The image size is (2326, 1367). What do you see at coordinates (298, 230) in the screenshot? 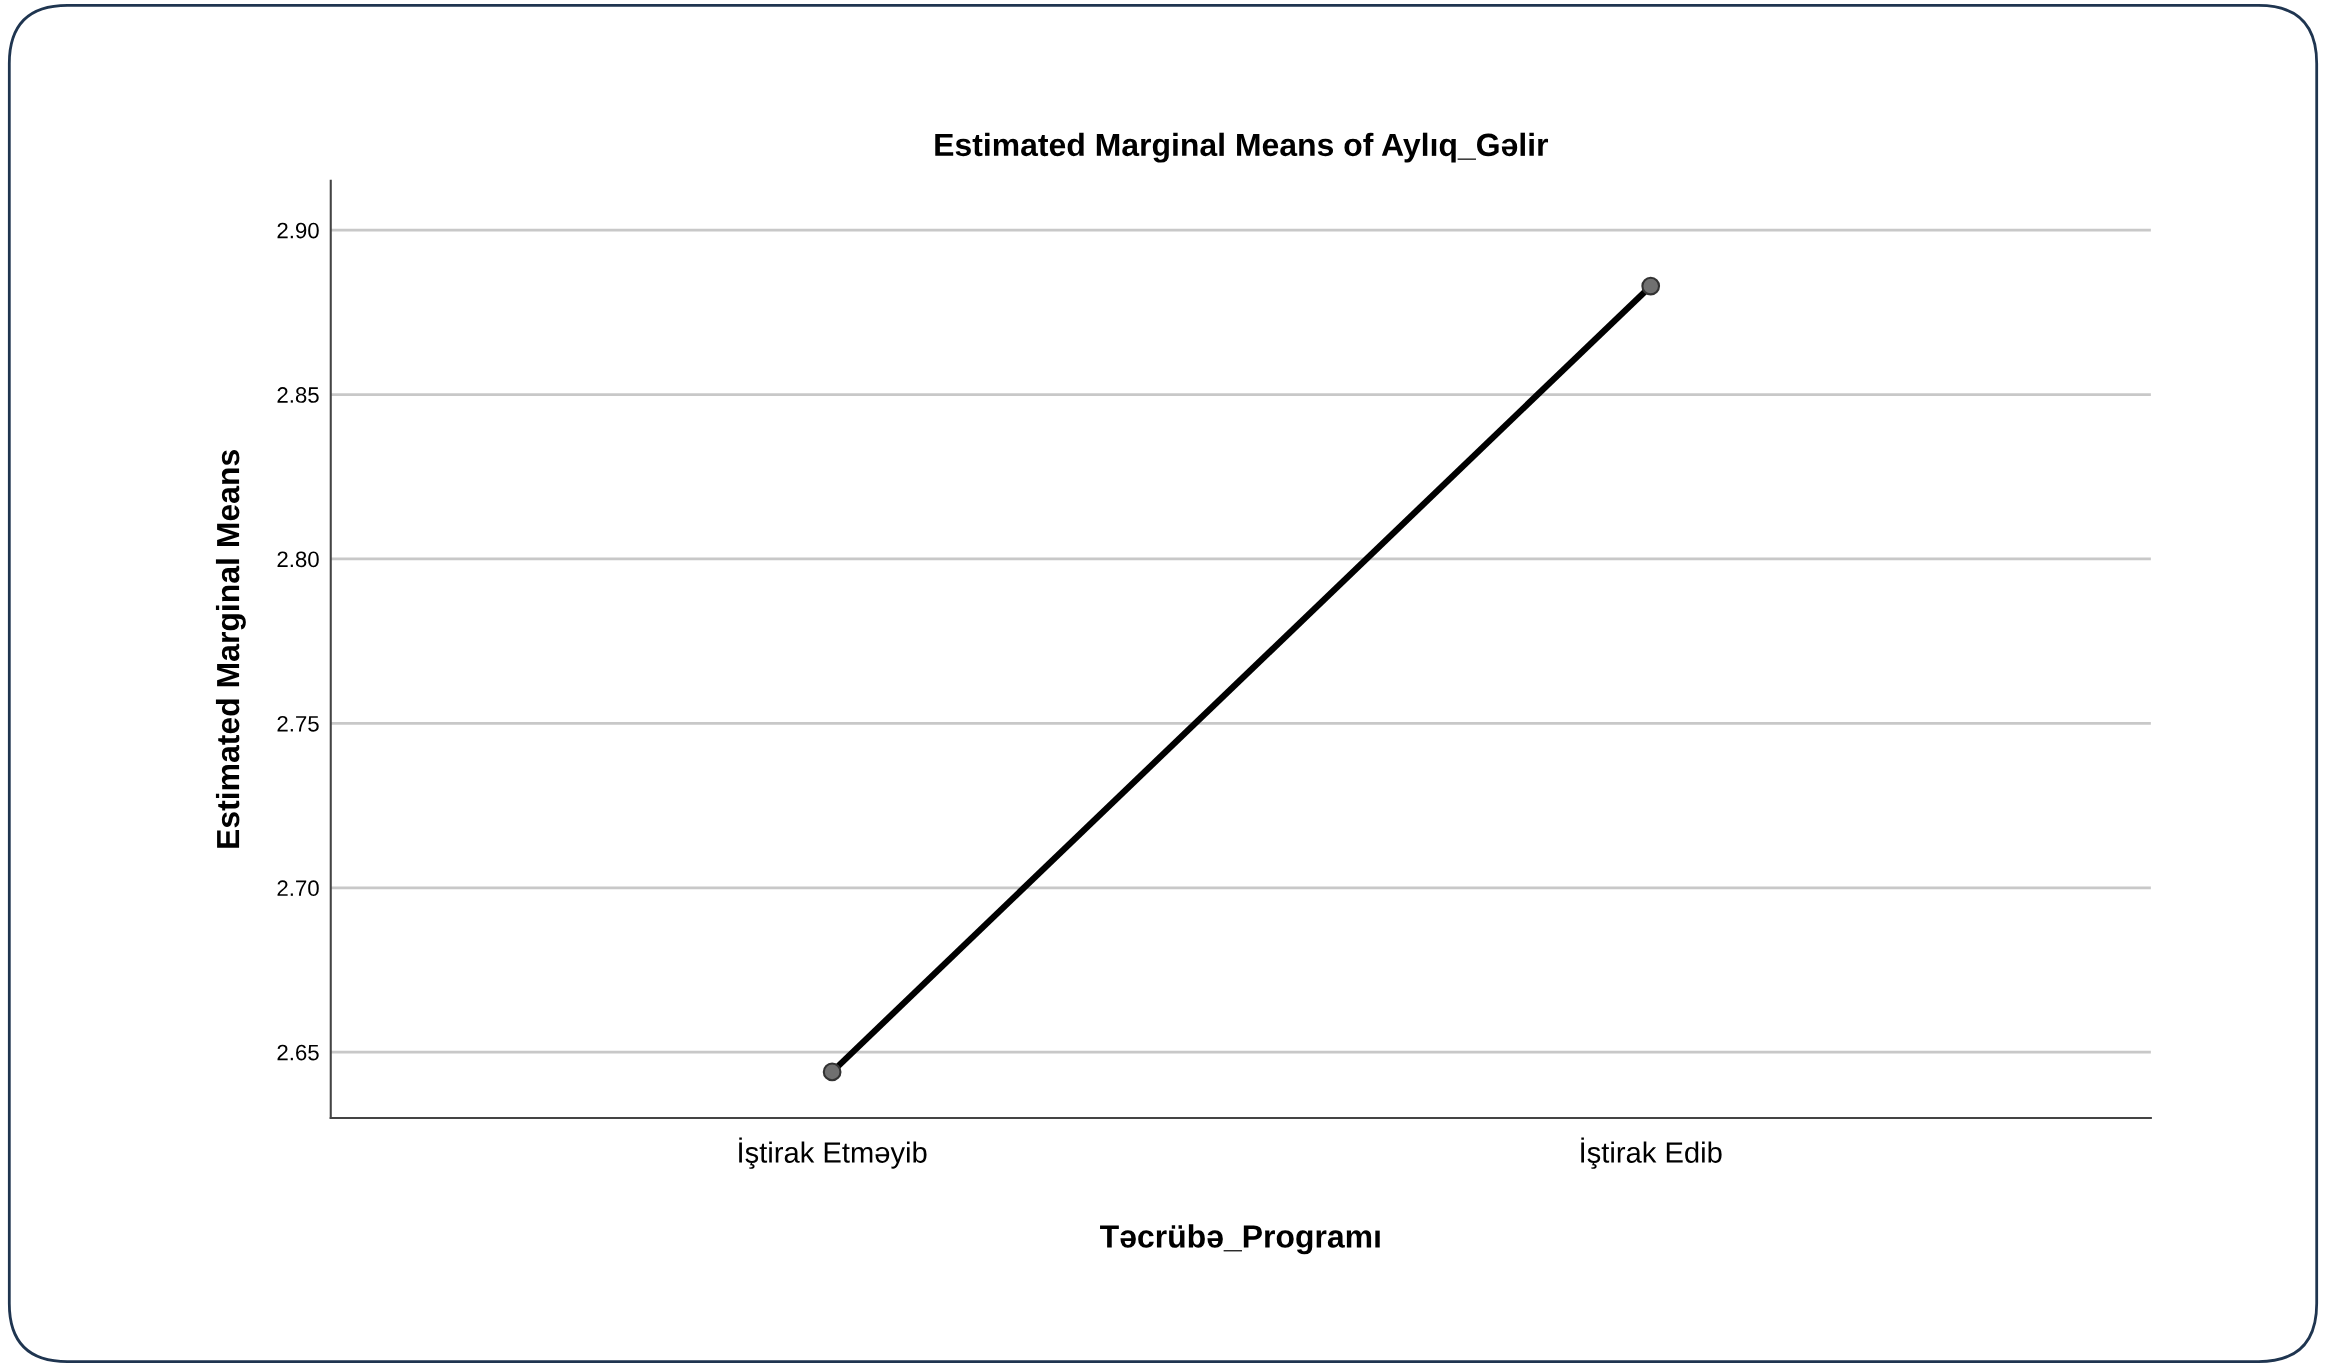
I see `y-tick-label: 2.90` at bounding box center [298, 230].